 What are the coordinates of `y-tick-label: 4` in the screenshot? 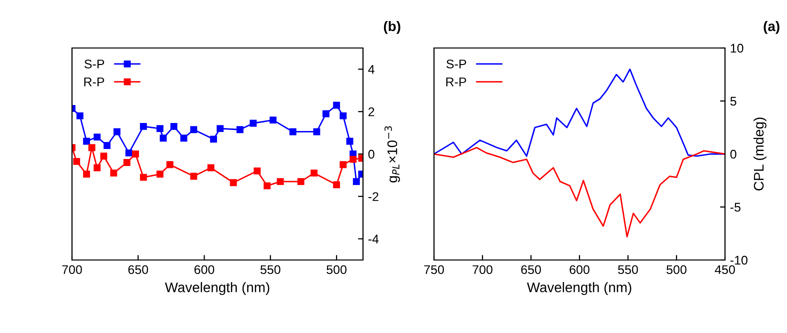 It's located at (371, 69).